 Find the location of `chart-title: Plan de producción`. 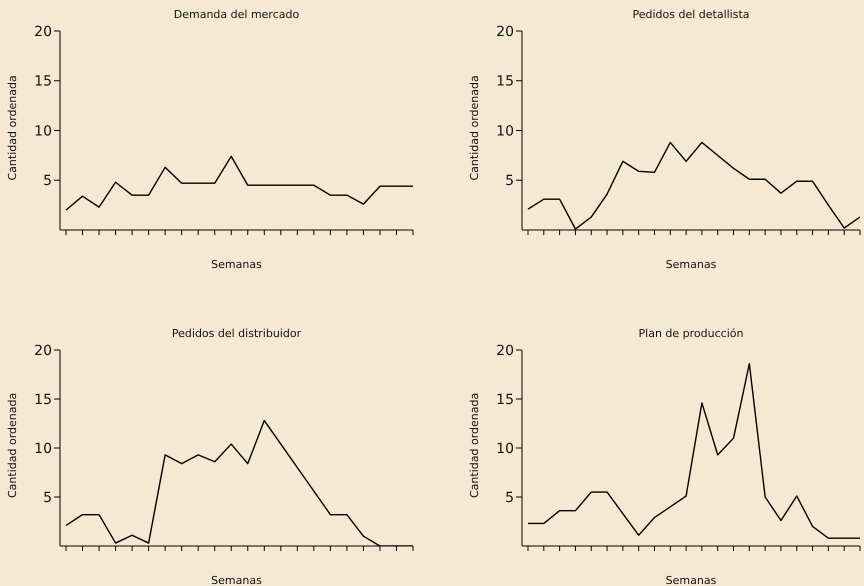

chart-title: Plan de producción is located at coordinates (691, 333).